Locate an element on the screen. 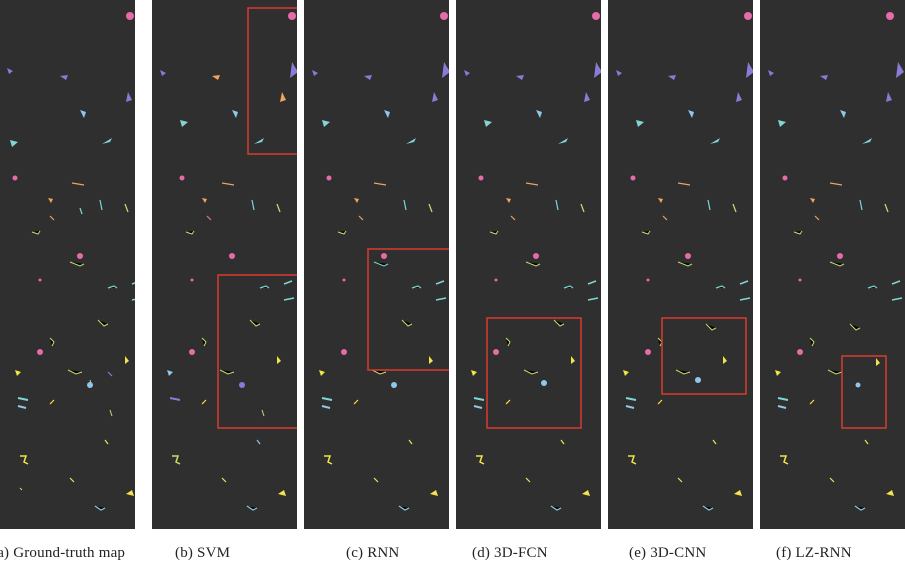 The height and width of the screenshot is (573, 905). svm-map-image is located at coordinates (228, 259).